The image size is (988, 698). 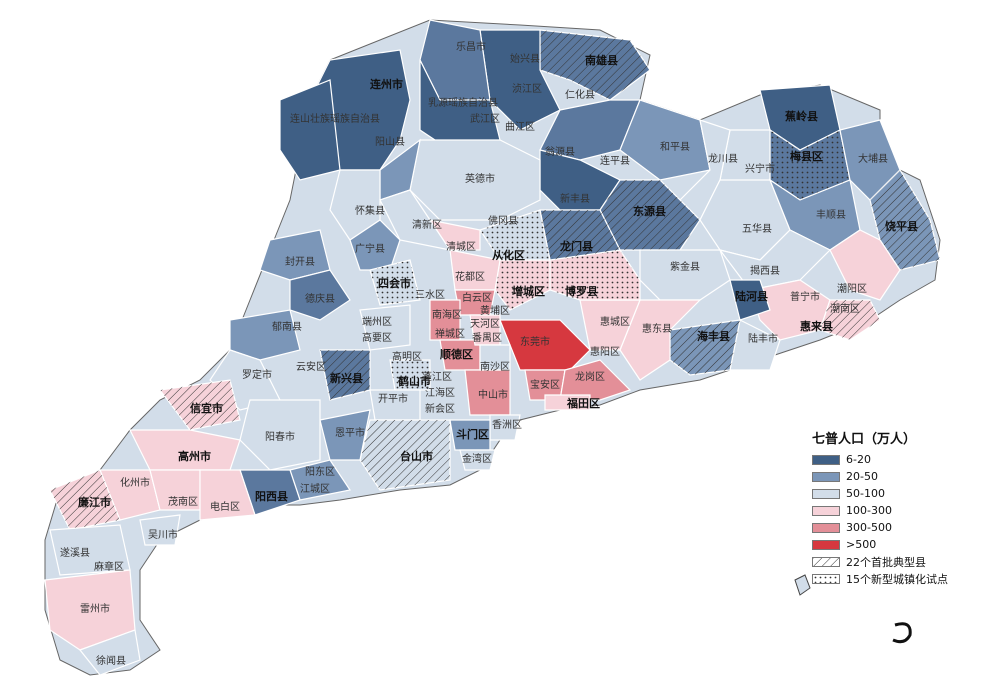 I want to click on legend-item: 22个首批典型县, so click(x=897, y=561).